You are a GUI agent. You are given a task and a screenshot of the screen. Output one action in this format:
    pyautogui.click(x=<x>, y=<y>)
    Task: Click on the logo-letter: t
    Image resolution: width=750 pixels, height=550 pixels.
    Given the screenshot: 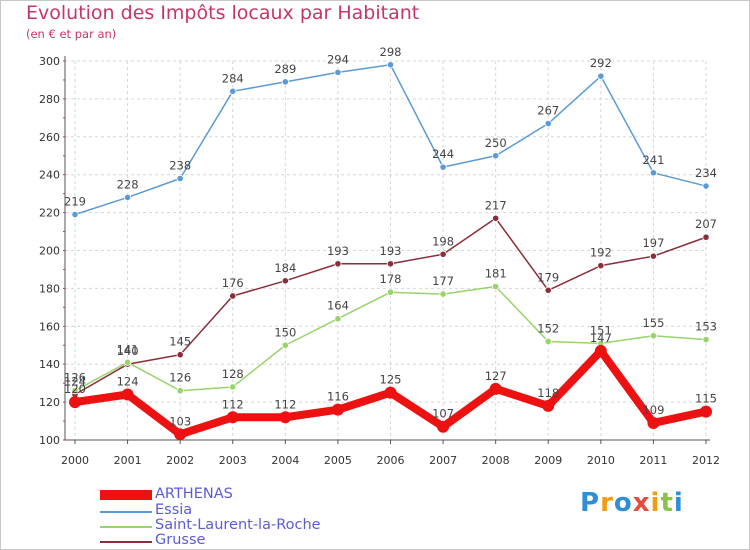 What is the action you would take?
    pyautogui.click(x=667, y=503)
    